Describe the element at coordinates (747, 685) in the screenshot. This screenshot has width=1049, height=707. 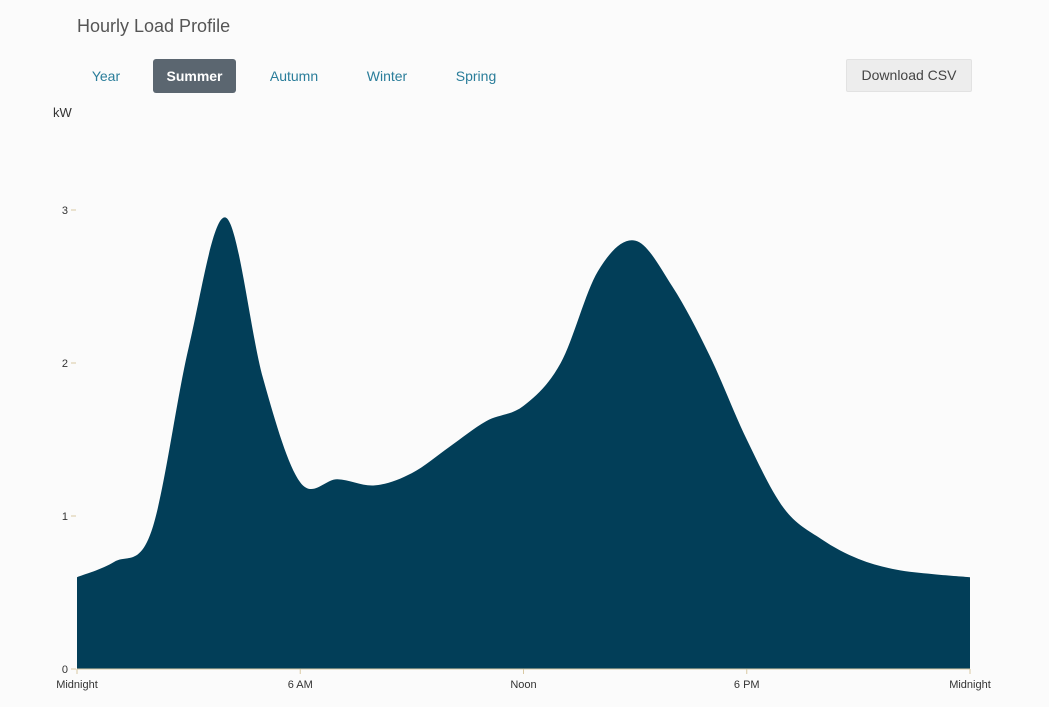
I see `x-tick-label: 6 PM` at that location.